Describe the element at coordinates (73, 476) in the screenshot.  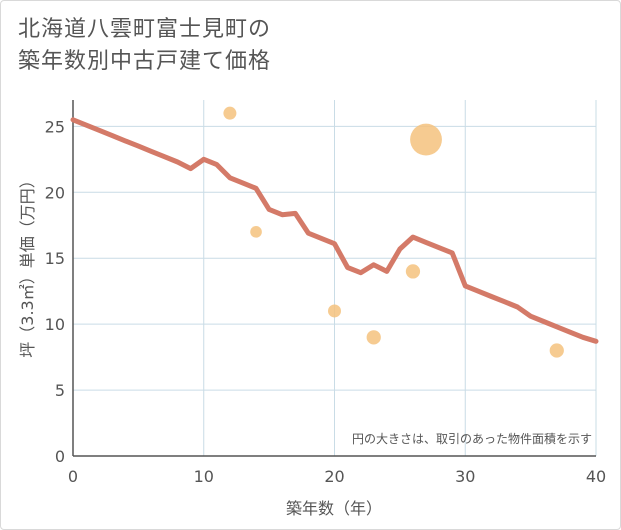
I see `x-tick-label: 0` at that location.